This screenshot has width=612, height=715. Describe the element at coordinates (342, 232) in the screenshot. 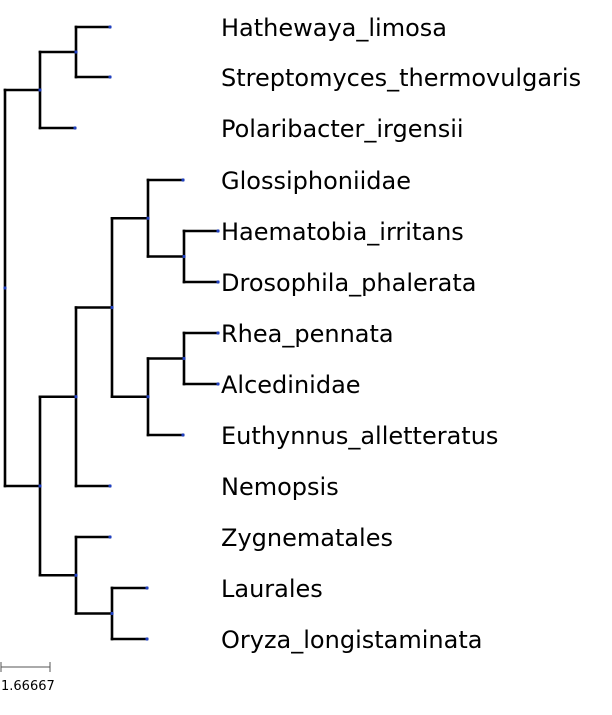

I see `leaf-label-haematobia_irritans: Haematobia_irritans` at that location.